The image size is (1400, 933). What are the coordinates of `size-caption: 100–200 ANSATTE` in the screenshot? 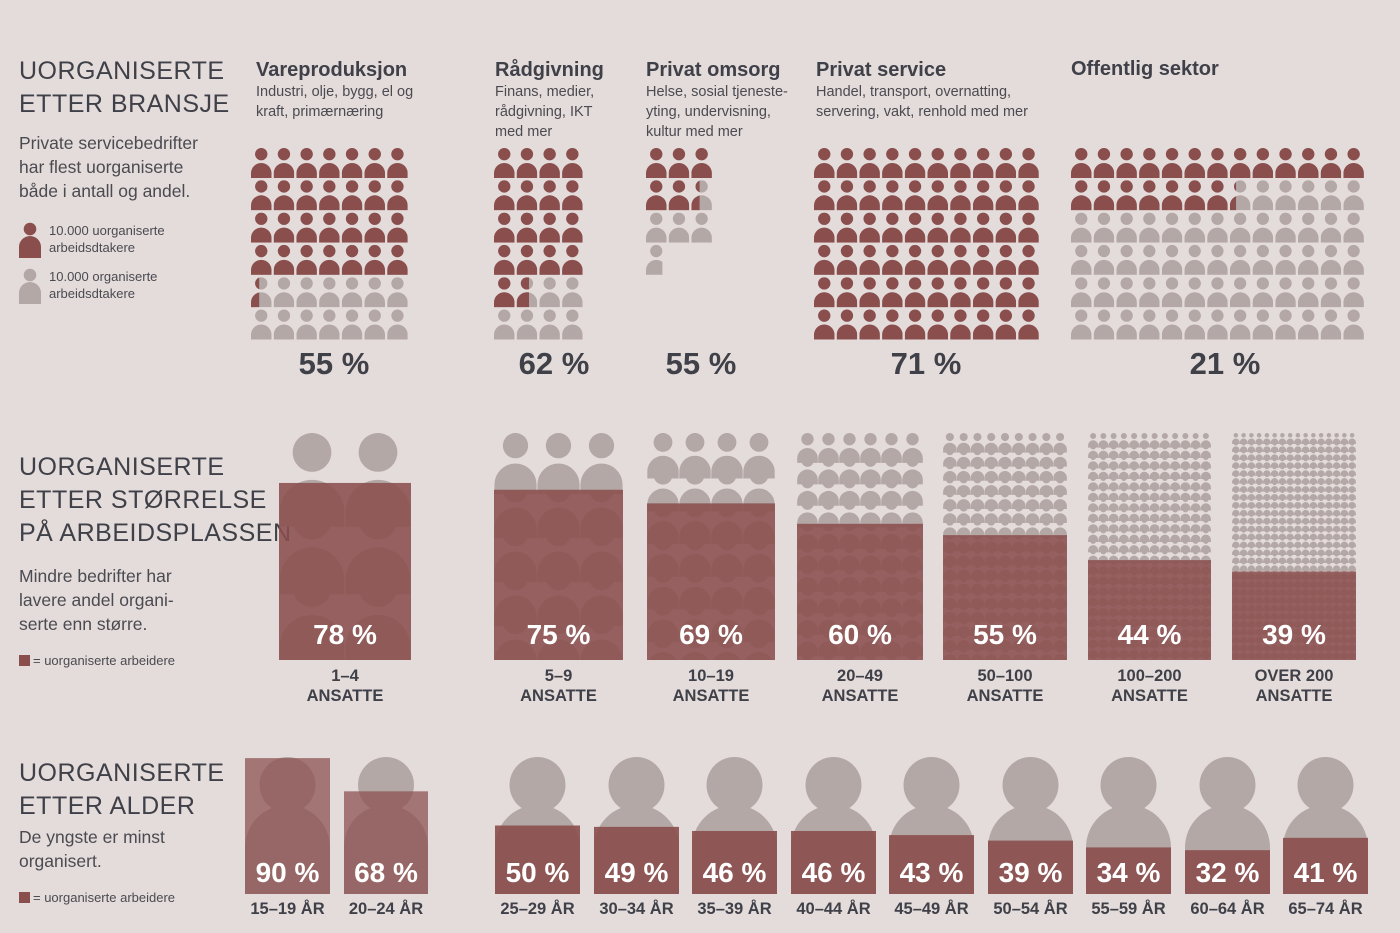 It's located at (1149, 686).